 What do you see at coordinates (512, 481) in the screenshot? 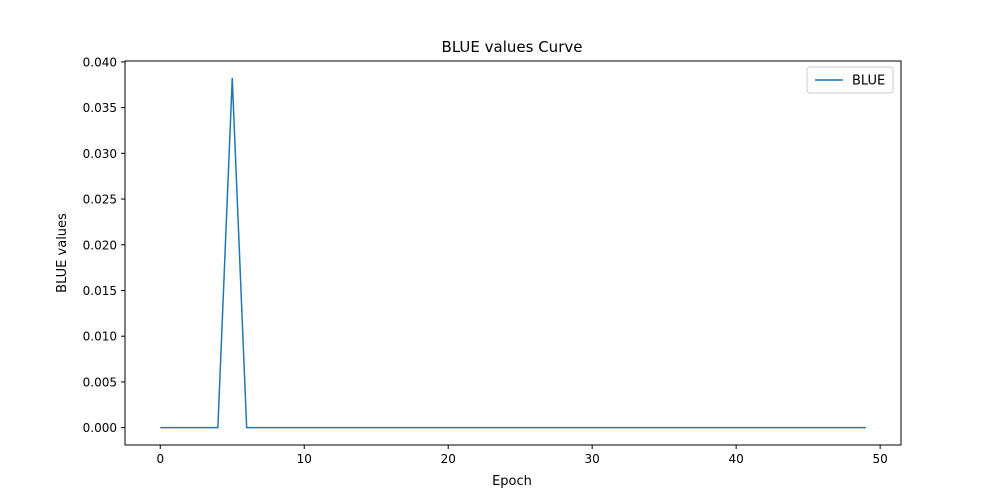
I see `x-axis-label: Epoch` at bounding box center [512, 481].